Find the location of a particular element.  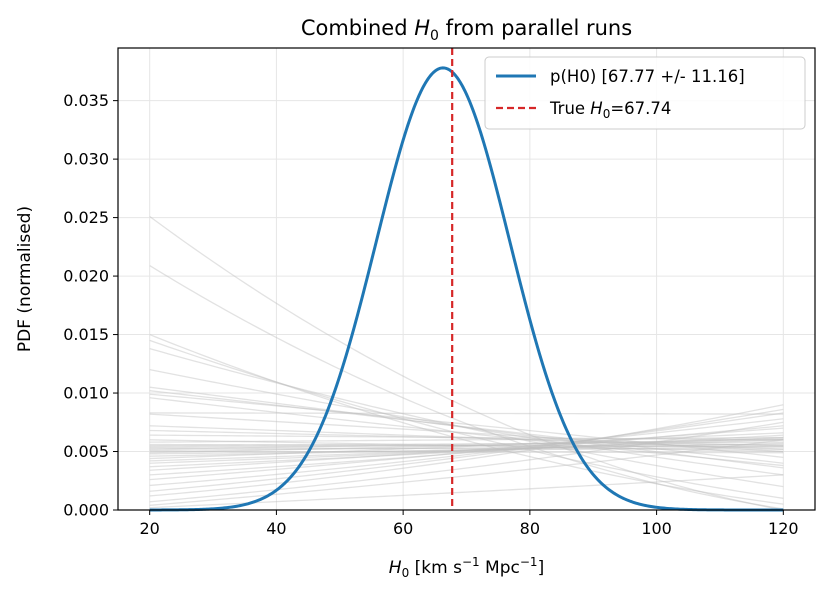

x-axis-label: H0 [km s−1 Mpc−1] is located at coordinates (466, 567).